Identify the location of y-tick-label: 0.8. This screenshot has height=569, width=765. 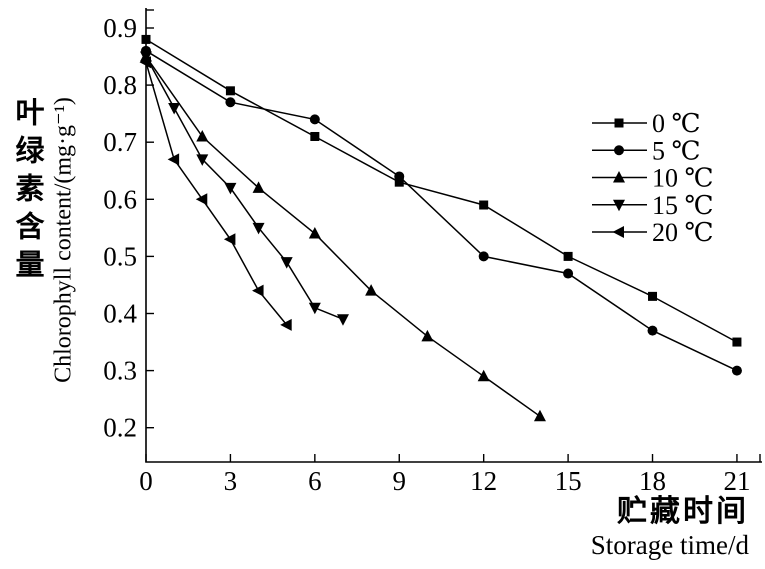
(120, 85).